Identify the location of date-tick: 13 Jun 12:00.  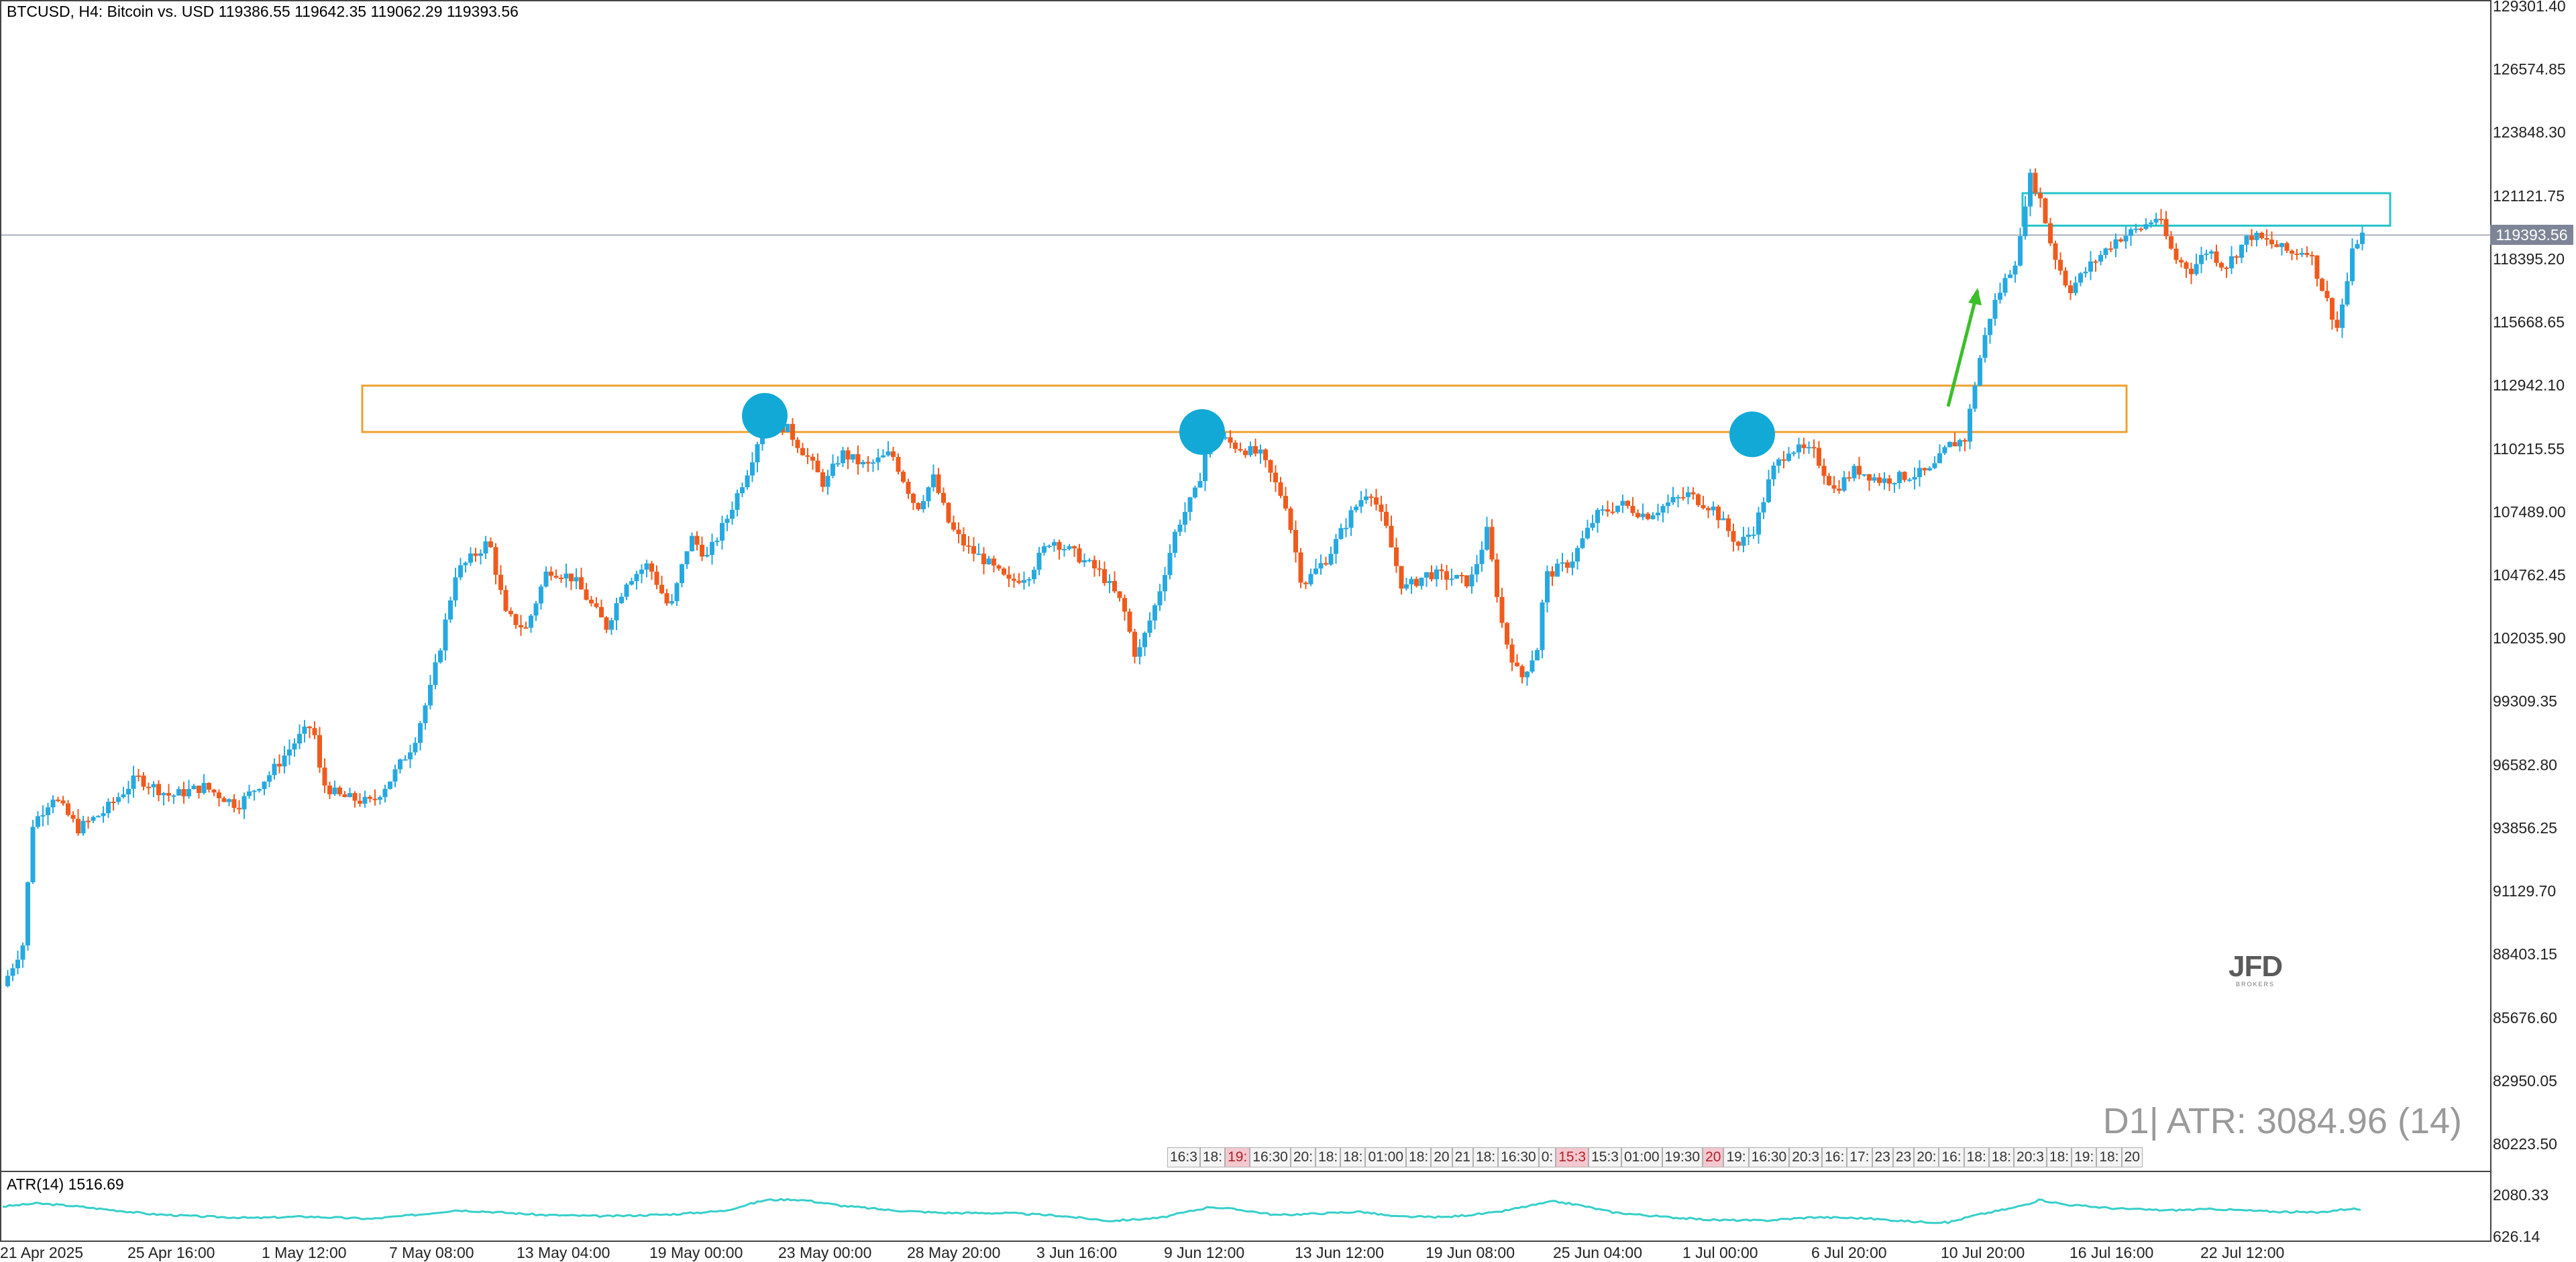
(1340, 1252).